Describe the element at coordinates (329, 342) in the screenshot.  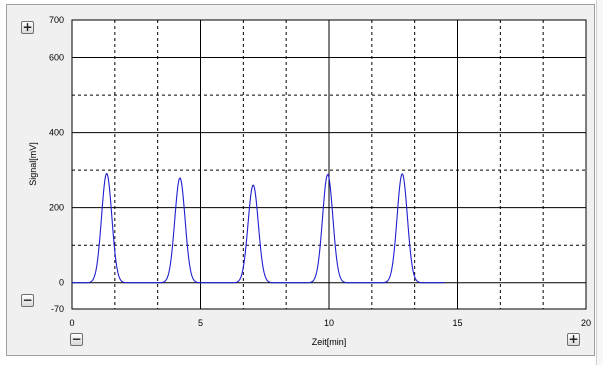
I see `x-axis-label: Zeit[min]` at that location.